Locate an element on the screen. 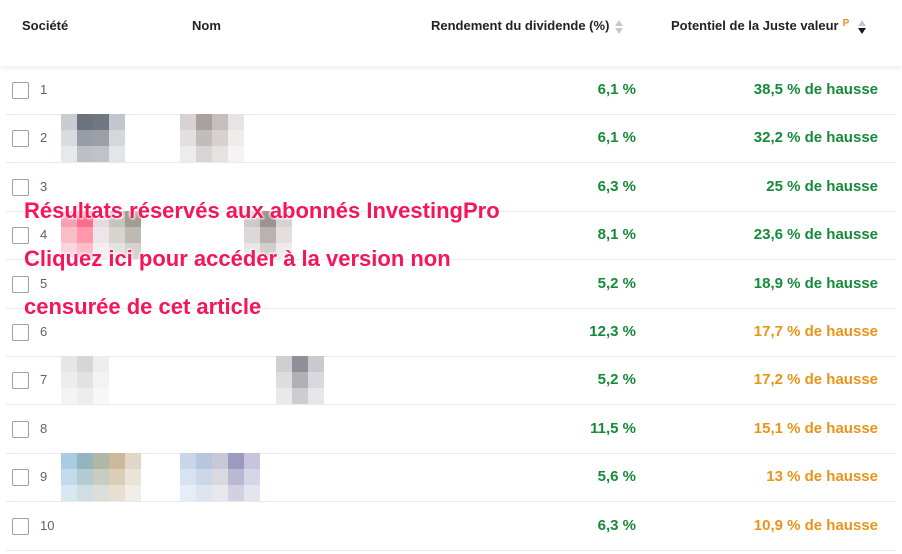 The height and width of the screenshot is (554, 902). sort-icon is located at coordinates (619, 27).